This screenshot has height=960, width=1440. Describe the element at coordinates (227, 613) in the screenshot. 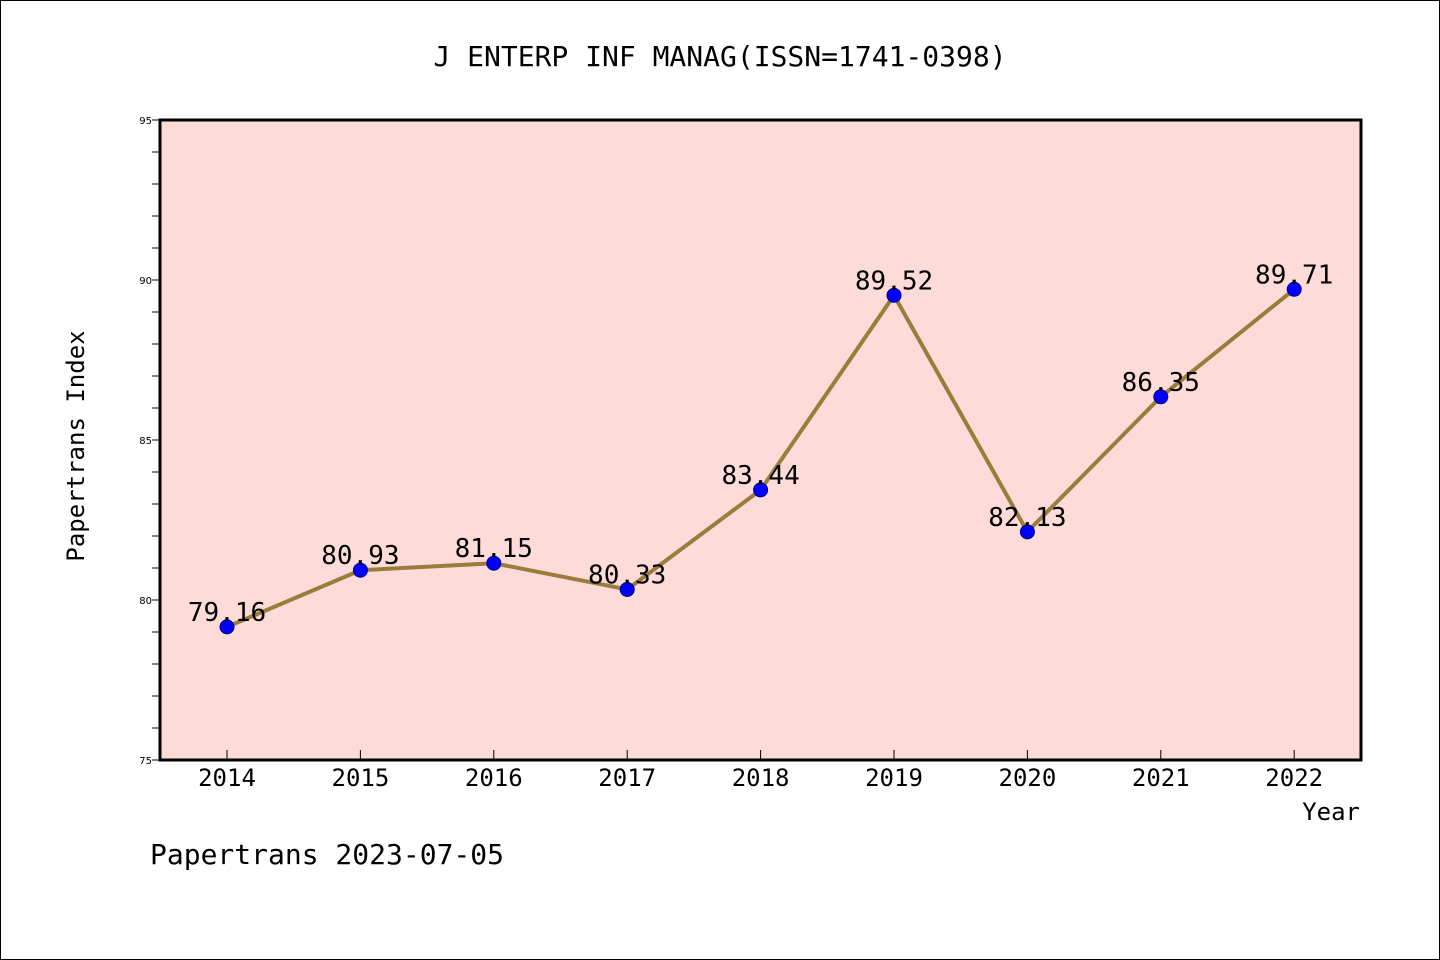

I see `data-label: 79.16` at that location.